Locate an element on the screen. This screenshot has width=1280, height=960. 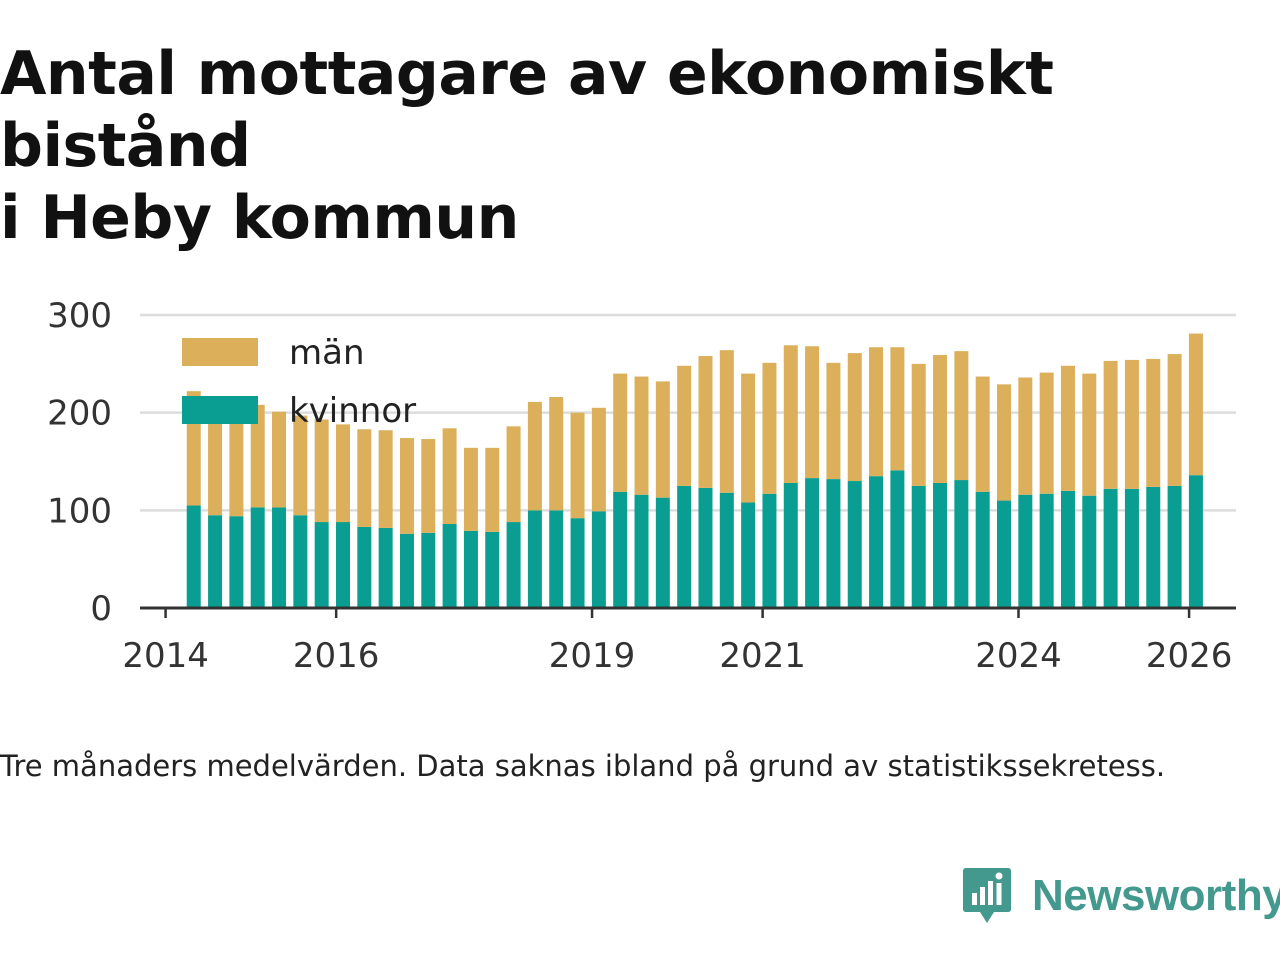
legend-item-man: män is located at coordinates (273, 353).